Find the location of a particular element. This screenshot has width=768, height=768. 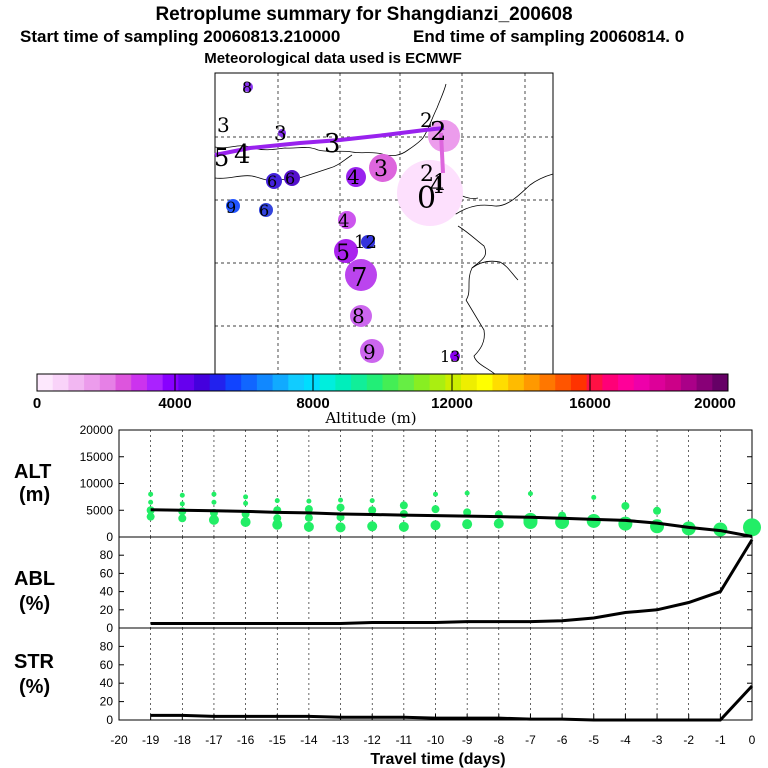

map-label: 12 is located at coordinates (365, 242).